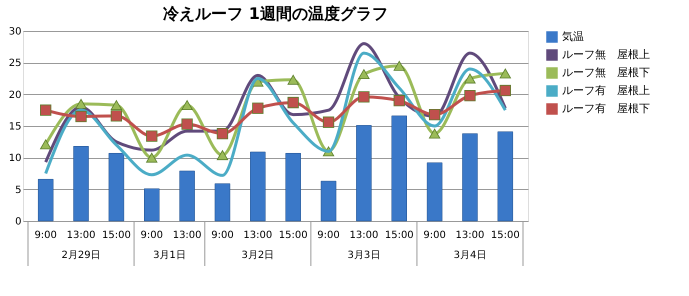  Describe the element at coordinates (81, 255) in the screenshot. I see `text: 2月29日` at that location.